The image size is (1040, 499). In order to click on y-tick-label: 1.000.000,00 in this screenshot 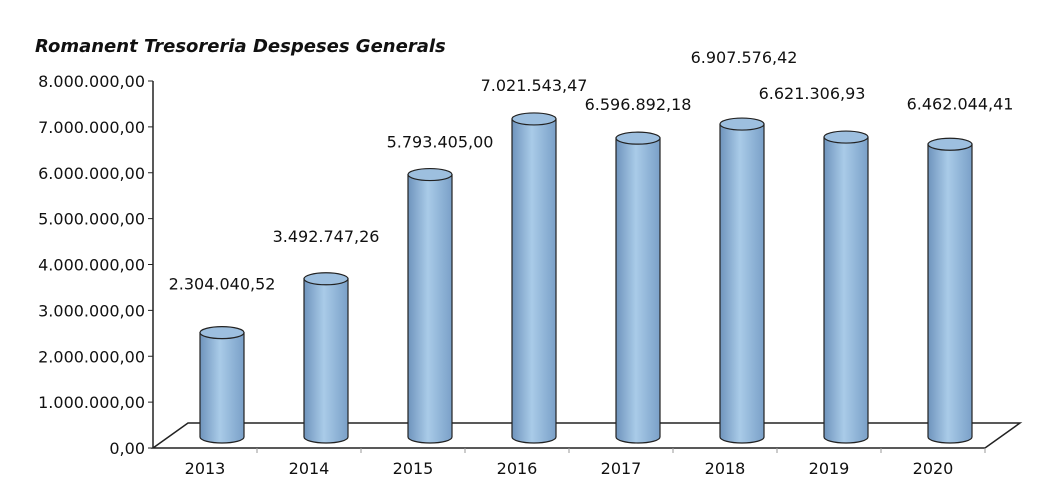, I will do `click(91, 402)`.